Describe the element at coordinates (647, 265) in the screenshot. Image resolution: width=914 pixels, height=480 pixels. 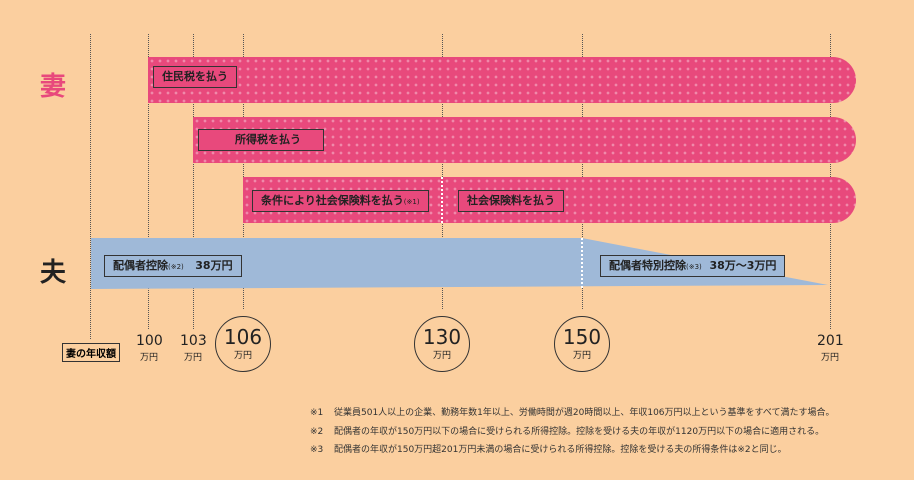
I see `special-deduction-text: 配偶者特別控除` at that location.